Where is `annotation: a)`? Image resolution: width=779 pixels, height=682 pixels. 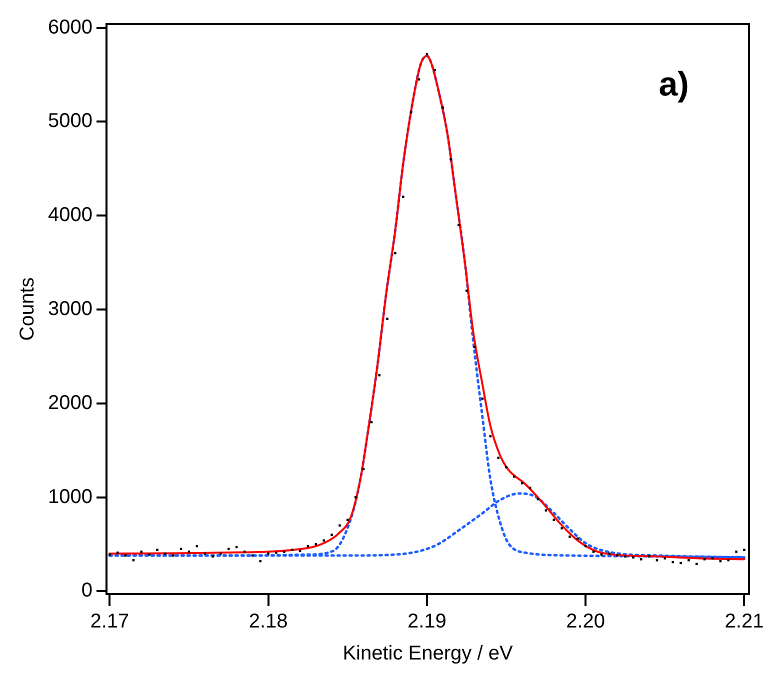 annotation: a) is located at coordinates (673, 84).